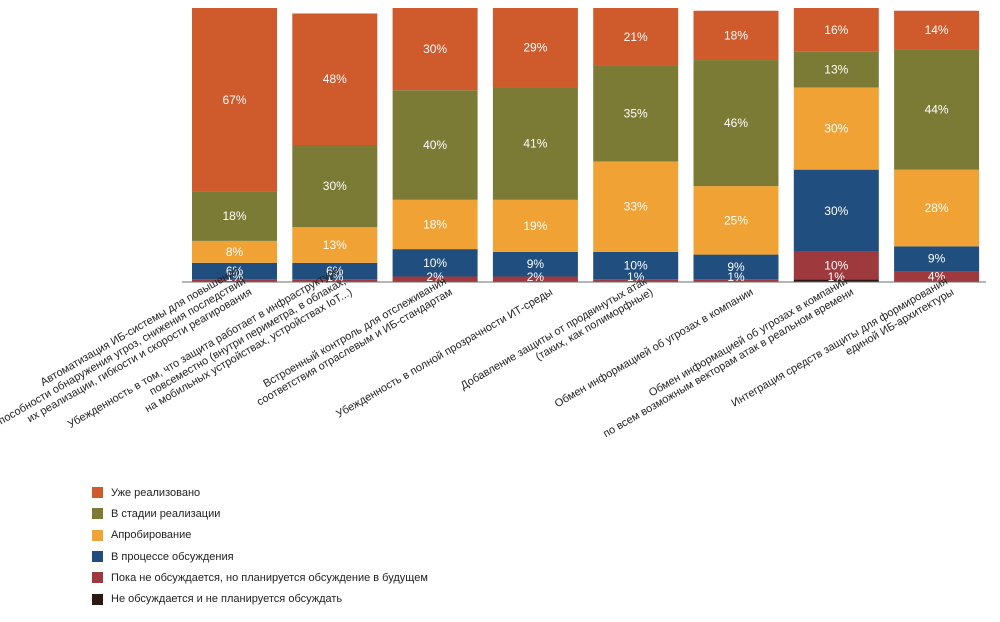  I want to click on data-label: 28%, so click(937, 208).